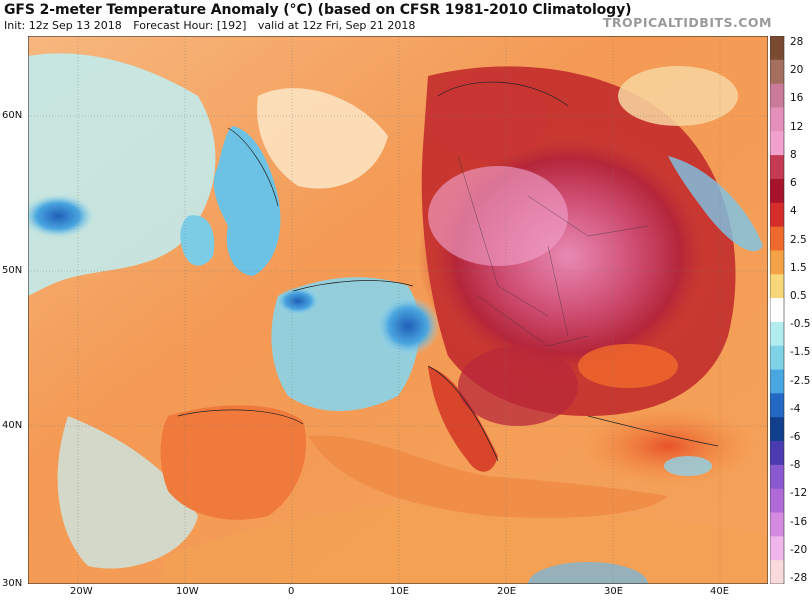 The width and height of the screenshot is (812, 600). What do you see at coordinates (797, 42) in the screenshot?
I see `colorbar-label: 28` at bounding box center [797, 42].